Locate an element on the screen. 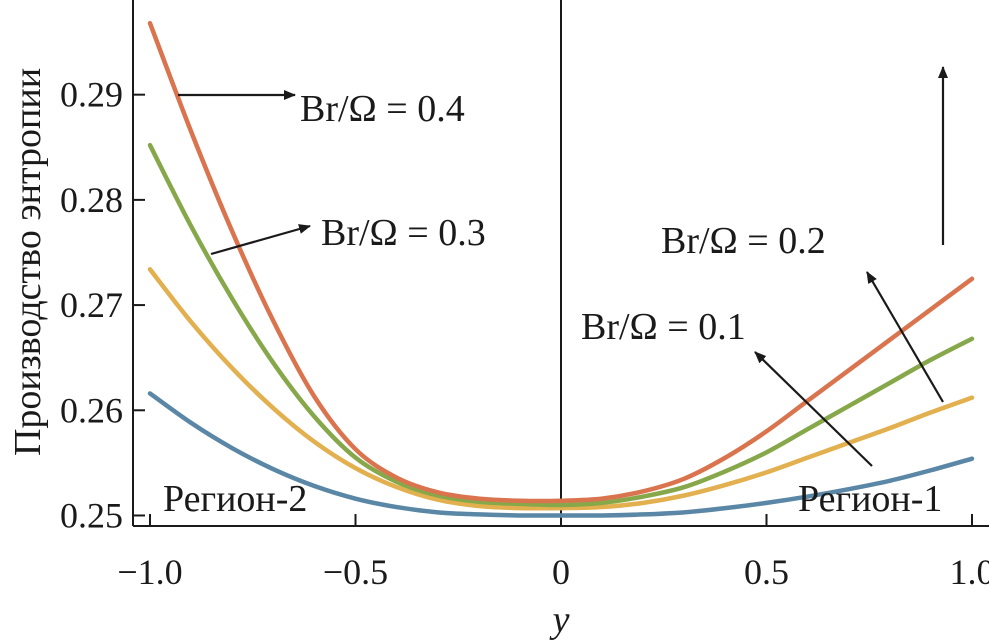 Image resolution: width=989 pixels, height=642 pixels. y-tick-label: 0.25 is located at coordinates (91, 515).